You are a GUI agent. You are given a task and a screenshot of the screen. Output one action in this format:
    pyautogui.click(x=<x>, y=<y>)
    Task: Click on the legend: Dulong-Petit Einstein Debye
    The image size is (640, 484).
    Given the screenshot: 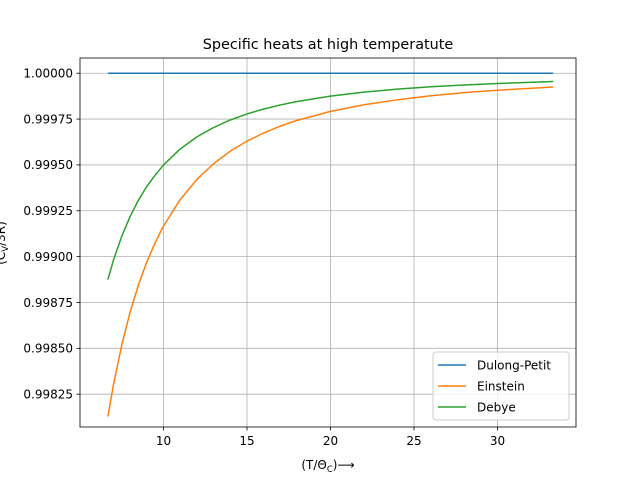 What is the action you would take?
    pyautogui.click(x=501, y=386)
    